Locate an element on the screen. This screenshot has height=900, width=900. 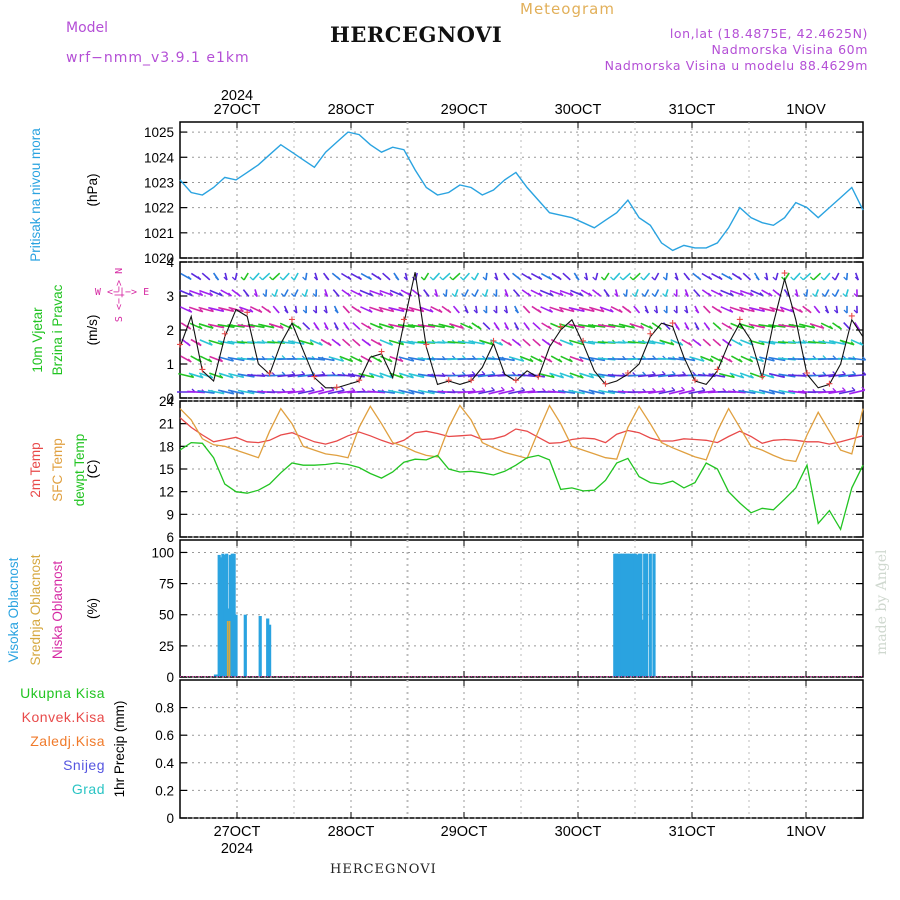
tick-label-y: 75 is located at coordinates (166, 584).